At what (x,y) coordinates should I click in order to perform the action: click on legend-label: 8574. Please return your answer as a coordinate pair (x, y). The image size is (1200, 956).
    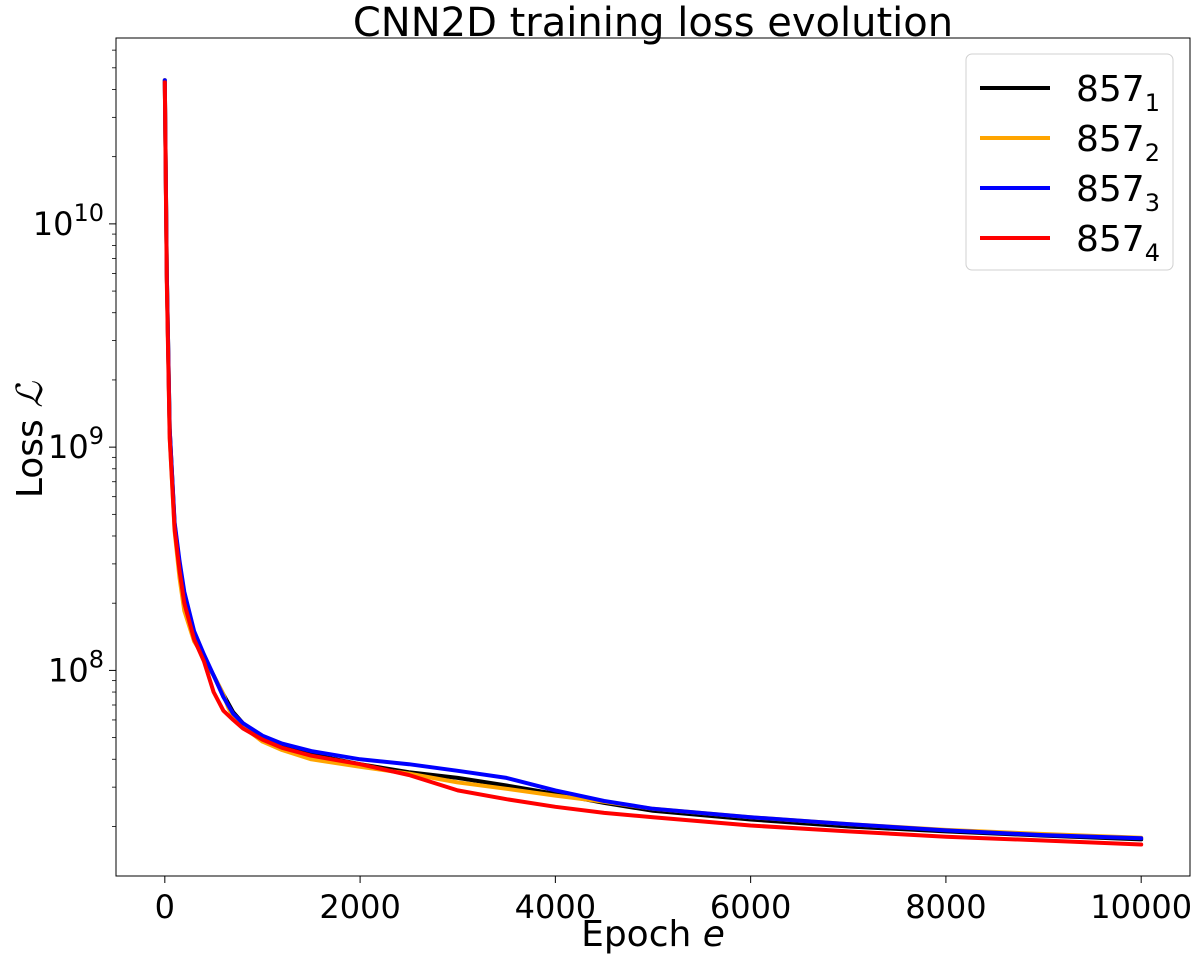
    Looking at the image, I should click on (1118, 243).